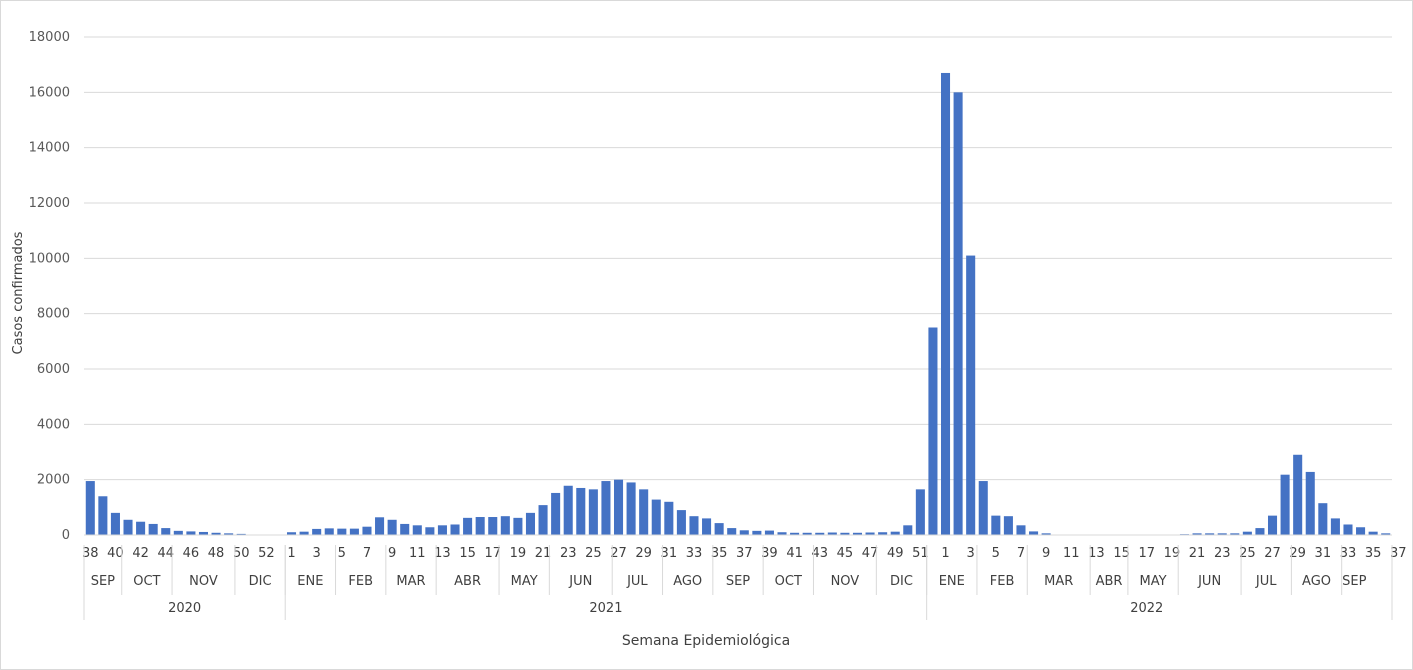 The height and width of the screenshot is (670, 1413). What do you see at coordinates (140, 553) in the screenshot?
I see `week-tick-label: 42` at bounding box center [140, 553].